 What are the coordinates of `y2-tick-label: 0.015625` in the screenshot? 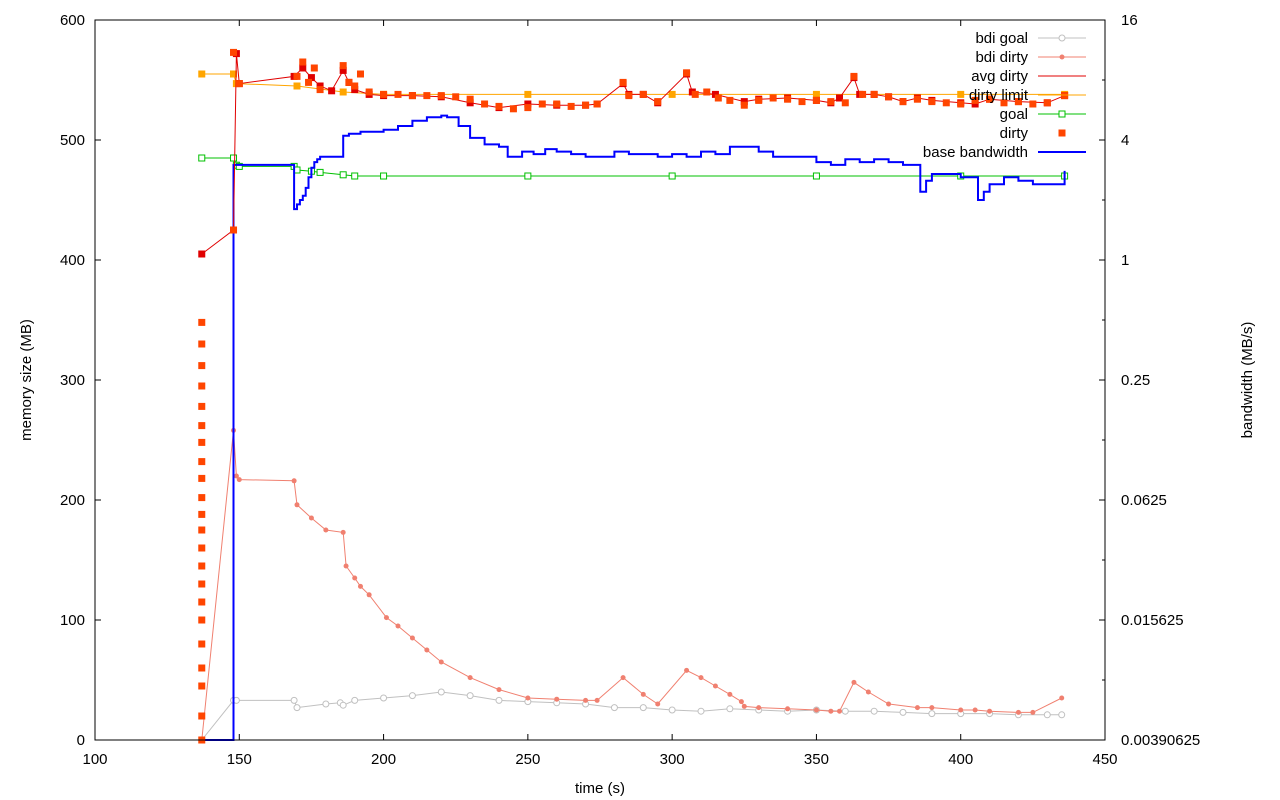 It's located at (1152, 620).